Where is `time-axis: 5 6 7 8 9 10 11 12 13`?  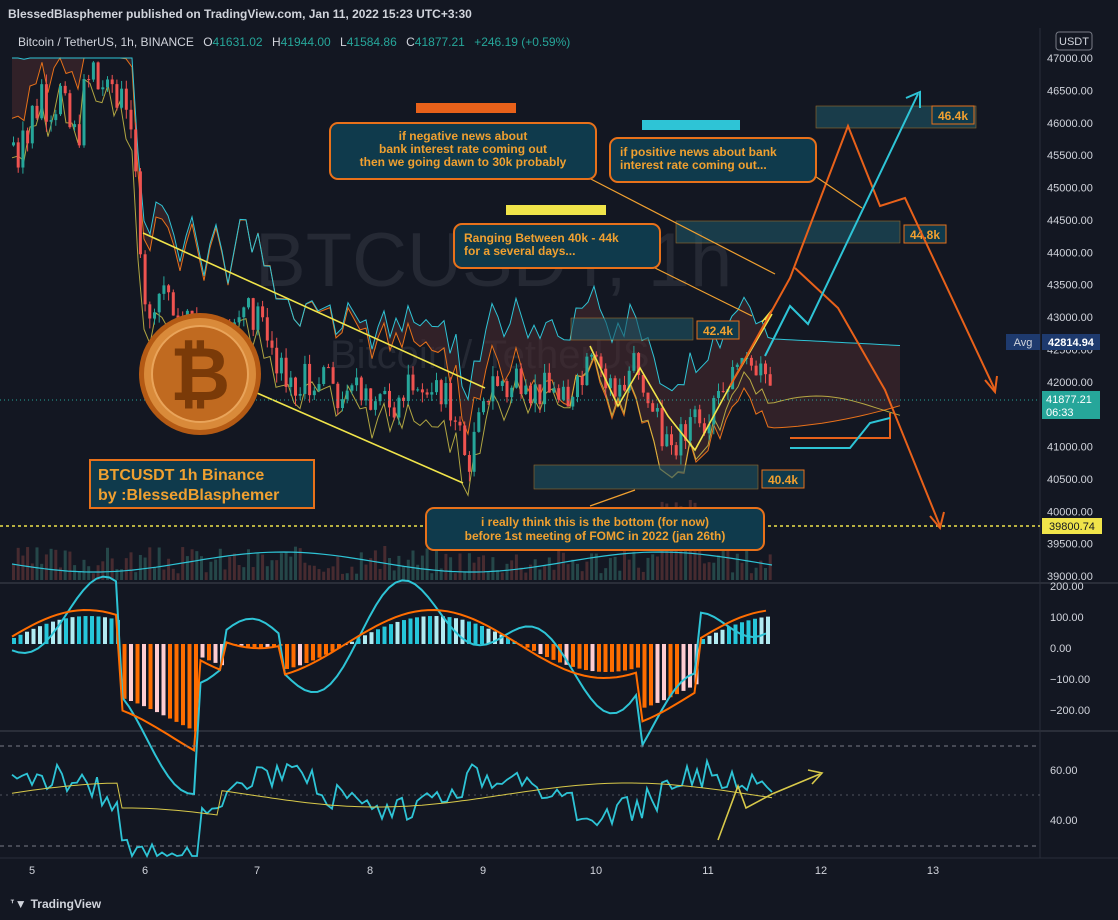
time-axis: 5 6 7 8 9 10 11 12 13 is located at coordinates (484, 871).